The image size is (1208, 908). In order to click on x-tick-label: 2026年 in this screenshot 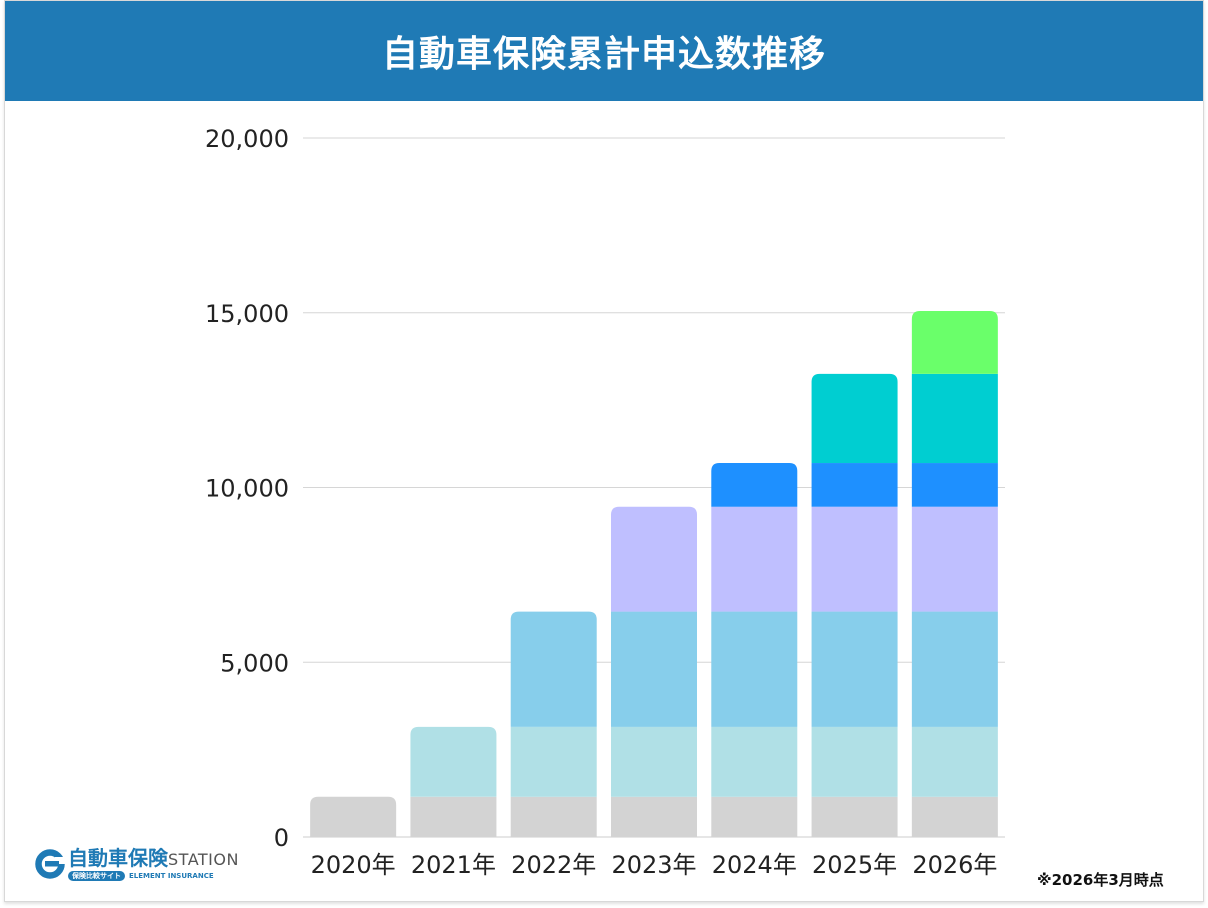, I will do `click(954, 865)`.